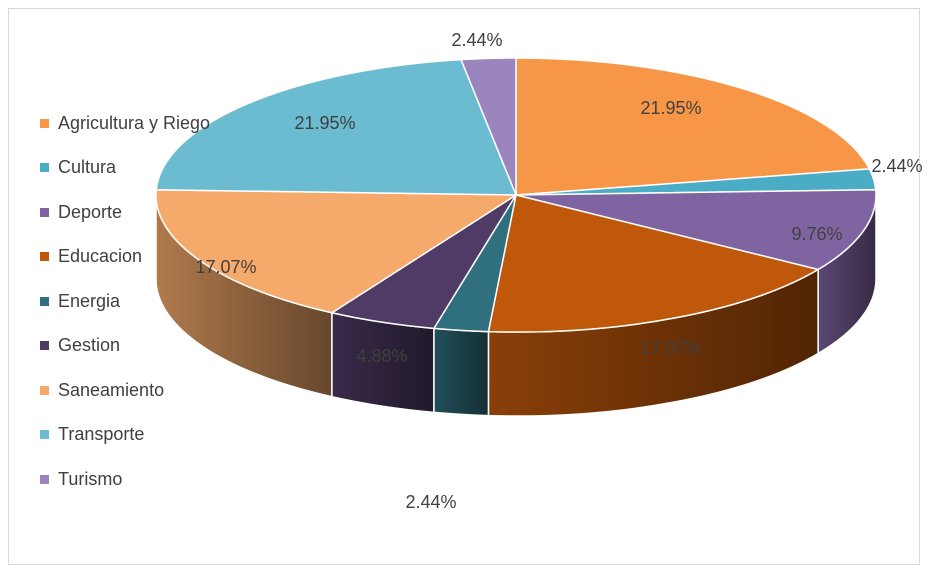 This screenshot has width=928, height=573. What do you see at coordinates (90, 212) in the screenshot?
I see `legend-label: Deporte` at bounding box center [90, 212].